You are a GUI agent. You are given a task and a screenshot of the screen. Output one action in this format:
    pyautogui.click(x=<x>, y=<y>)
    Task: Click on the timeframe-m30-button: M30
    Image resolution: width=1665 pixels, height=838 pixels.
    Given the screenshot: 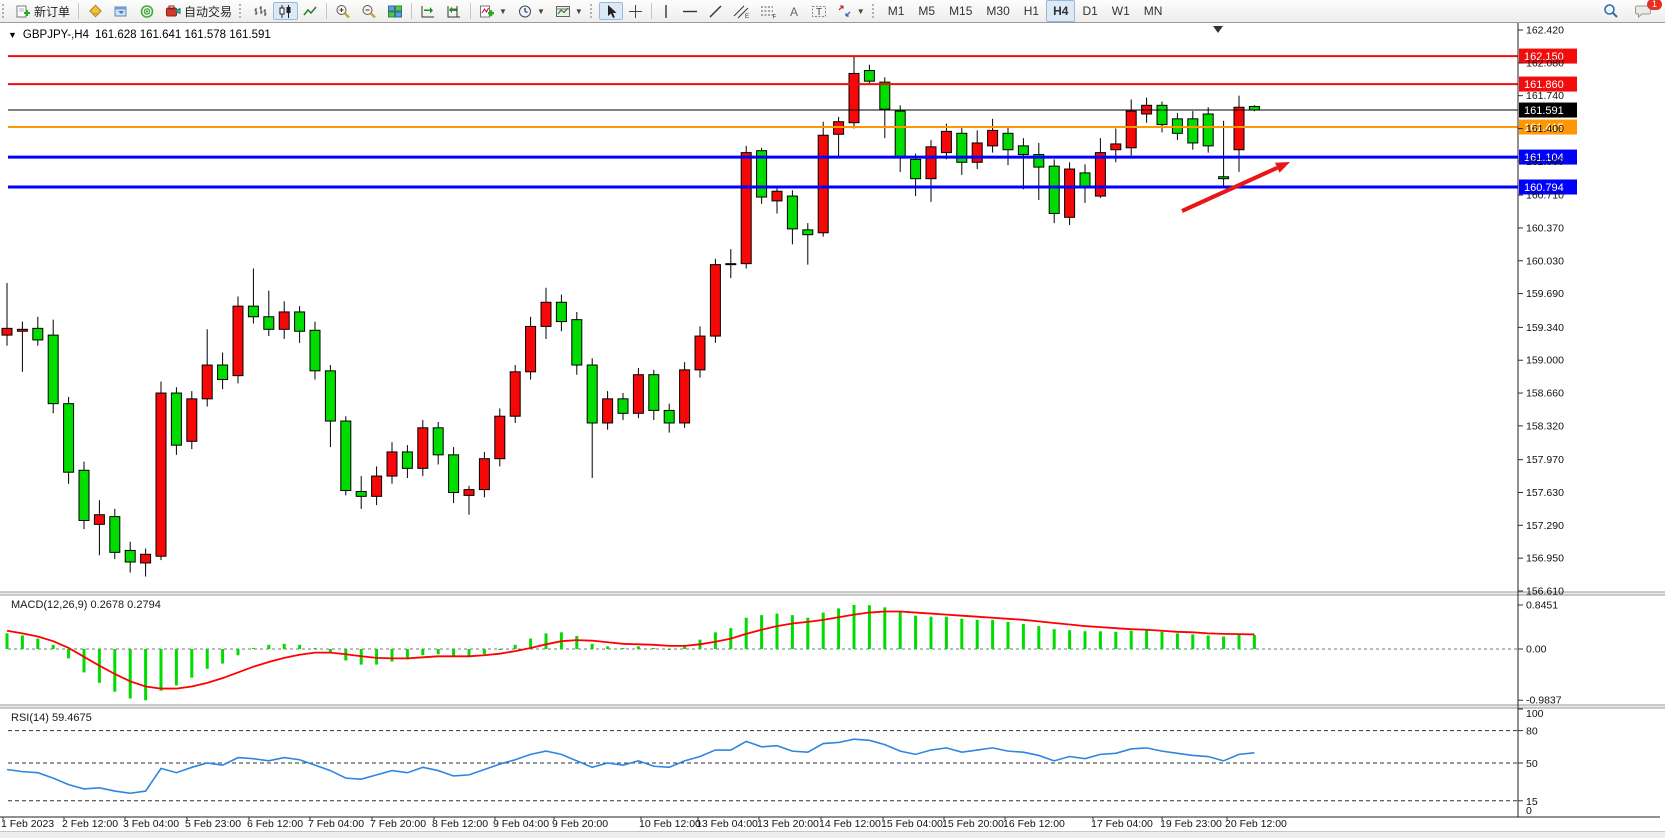 What is the action you would take?
    pyautogui.click(x=998, y=11)
    